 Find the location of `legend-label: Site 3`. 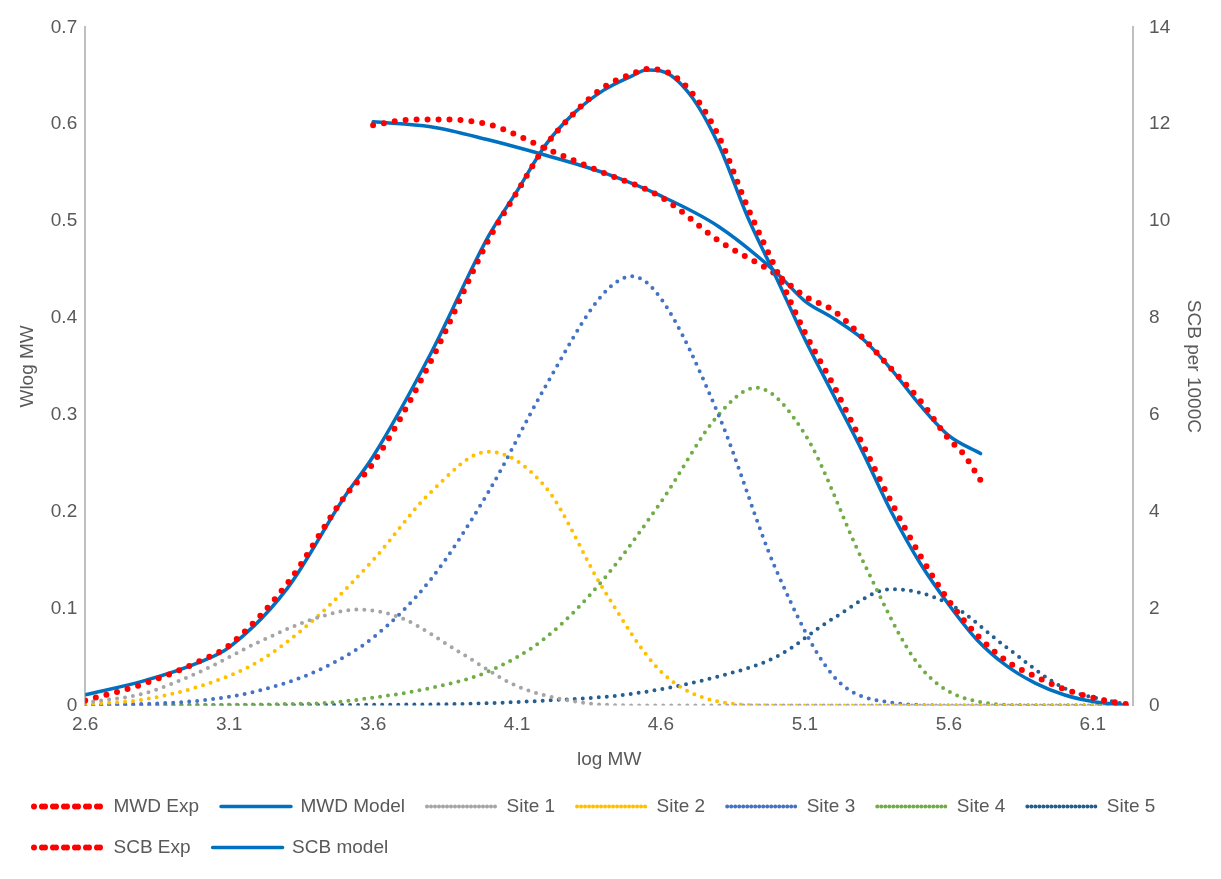

legend-label: Site 3 is located at coordinates (831, 805).